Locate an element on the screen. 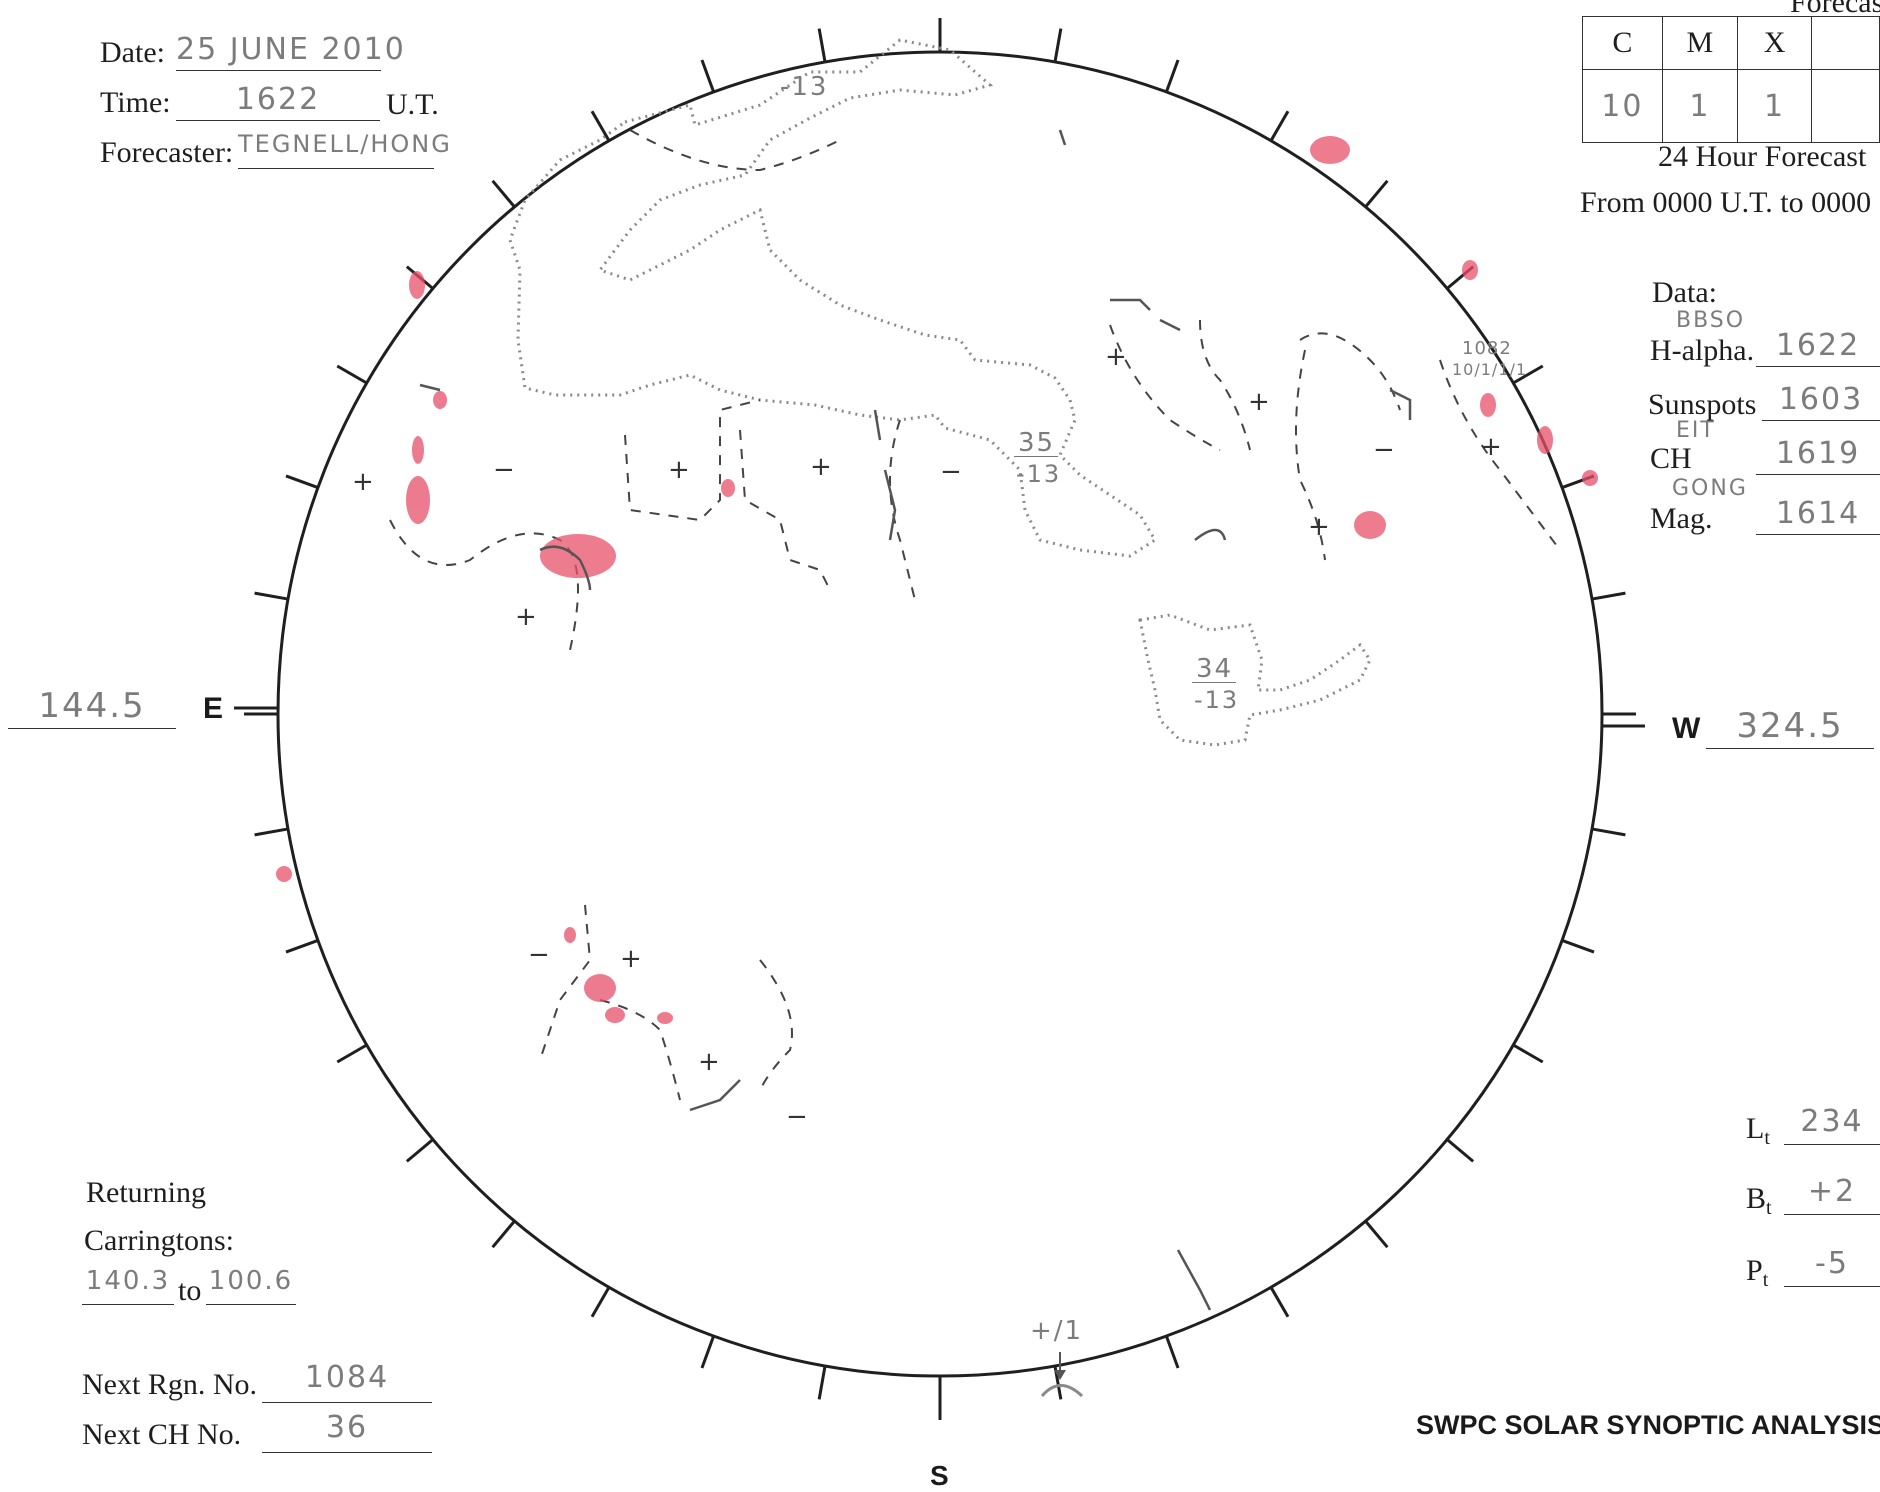 The width and height of the screenshot is (1880, 1492). forecast-val-x: 1 is located at coordinates (1775, 106).